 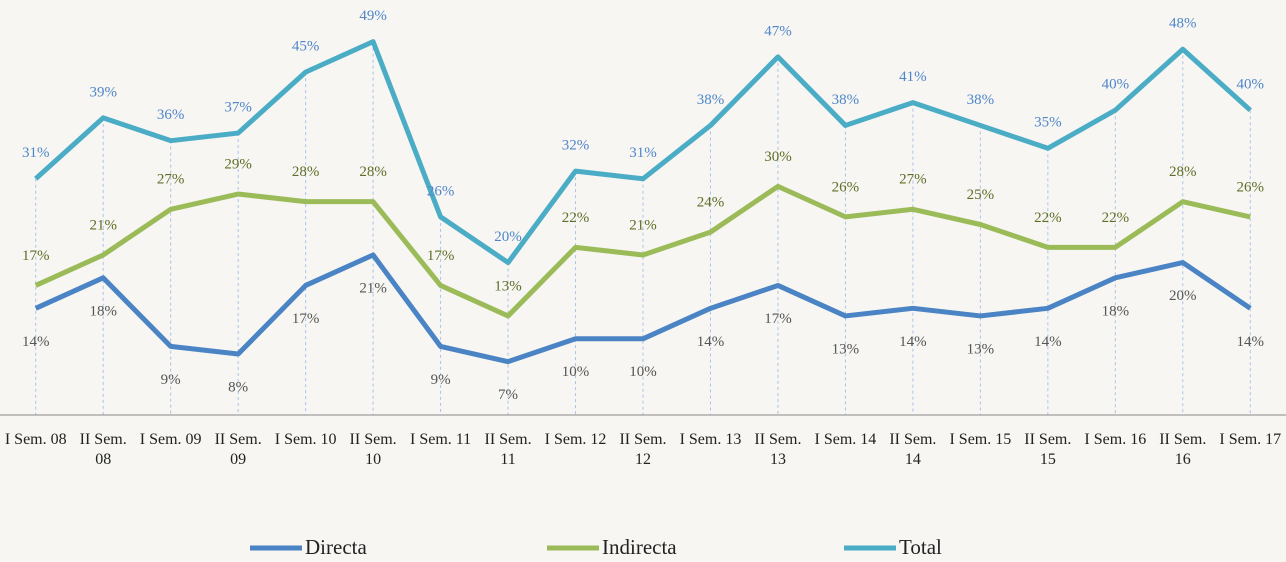 I want to click on data-label: 45%, so click(x=306, y=47).